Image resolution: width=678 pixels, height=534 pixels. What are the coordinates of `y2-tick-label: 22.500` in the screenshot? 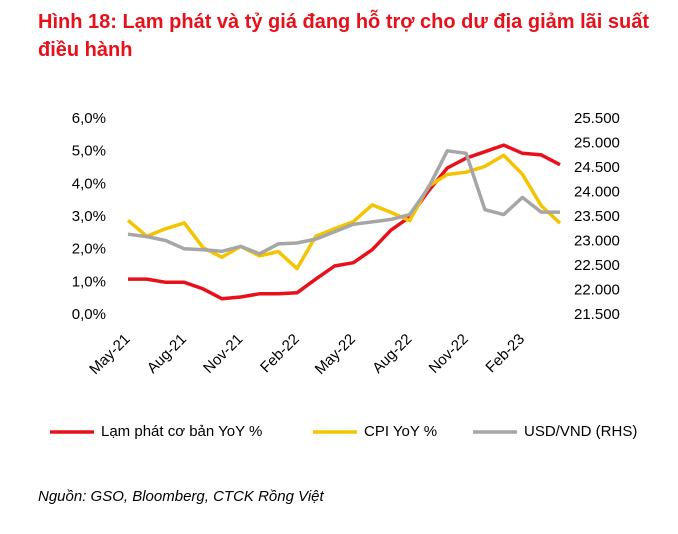 It's located at (597, 265).